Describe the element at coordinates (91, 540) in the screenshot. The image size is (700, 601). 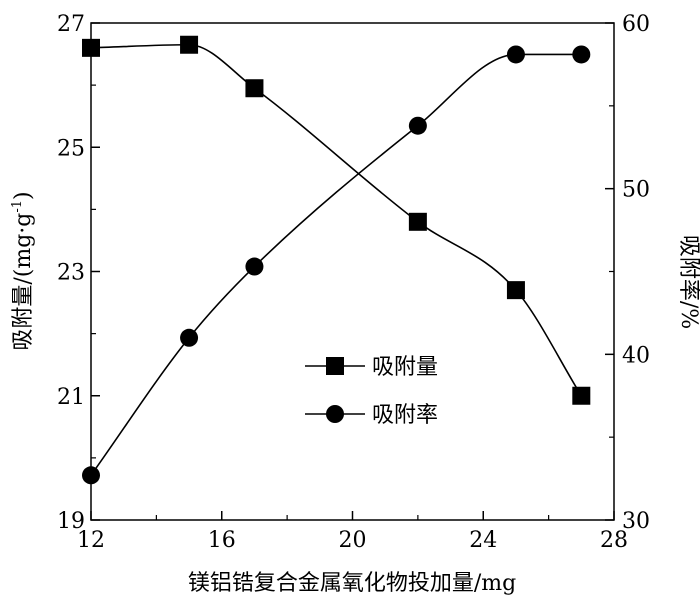
I see `x-tick-label: 12` at that location.